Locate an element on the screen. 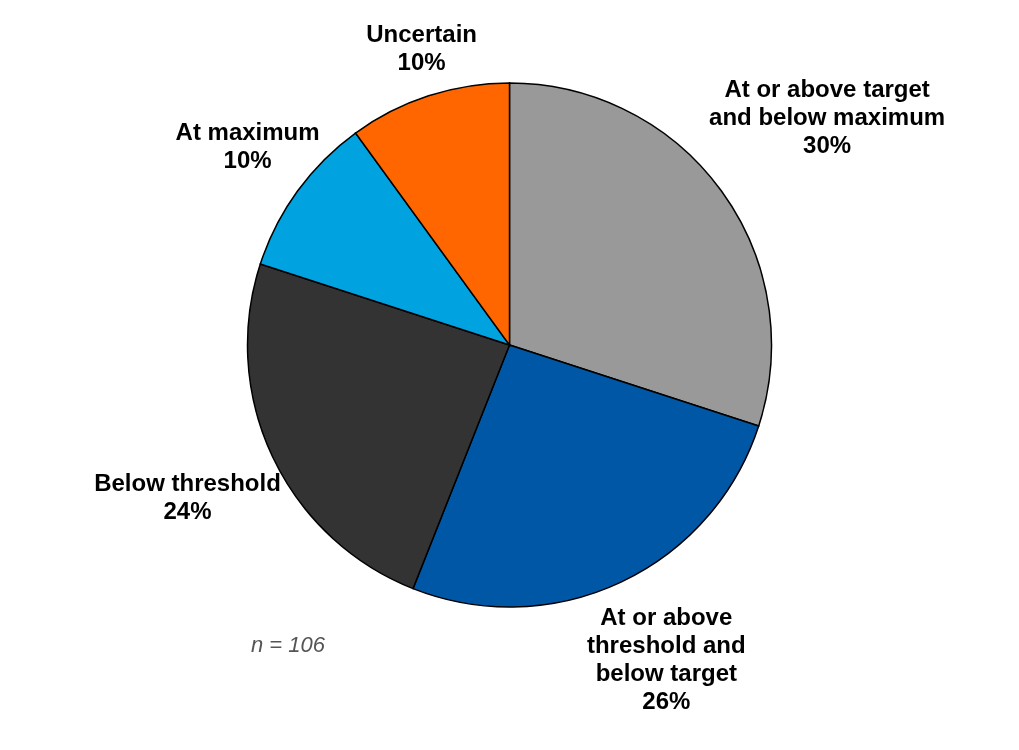 The width and height of the screenshot is (1019, 750). data-label: 26% is located at coordinates (666, 701).